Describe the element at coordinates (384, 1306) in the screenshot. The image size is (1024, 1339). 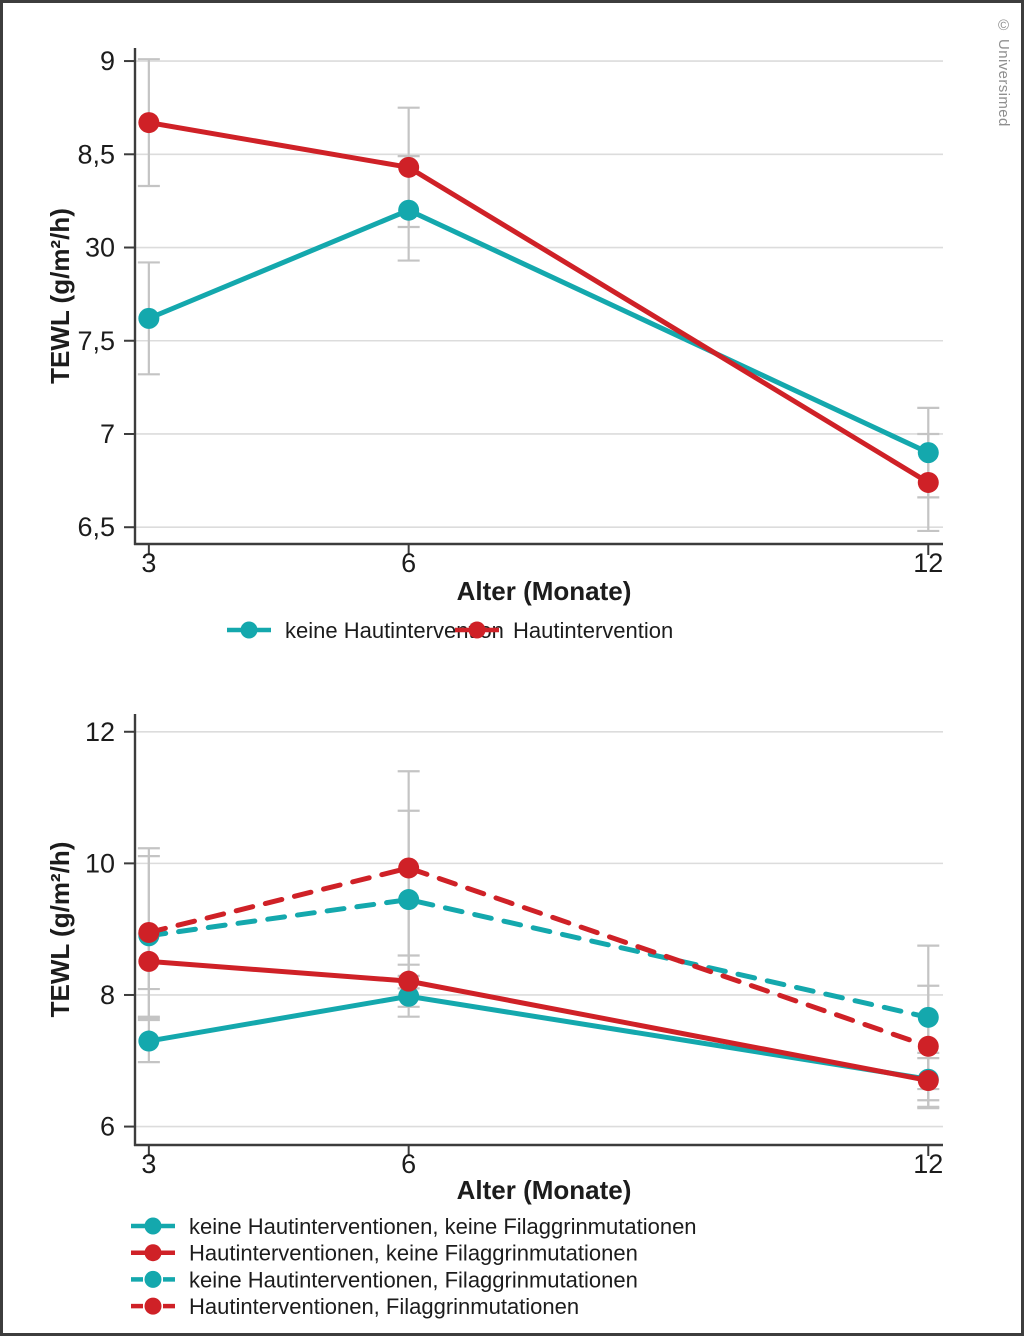
I see `legend-label: Hautinterventionen, Filaggrinmutationen` at that location.